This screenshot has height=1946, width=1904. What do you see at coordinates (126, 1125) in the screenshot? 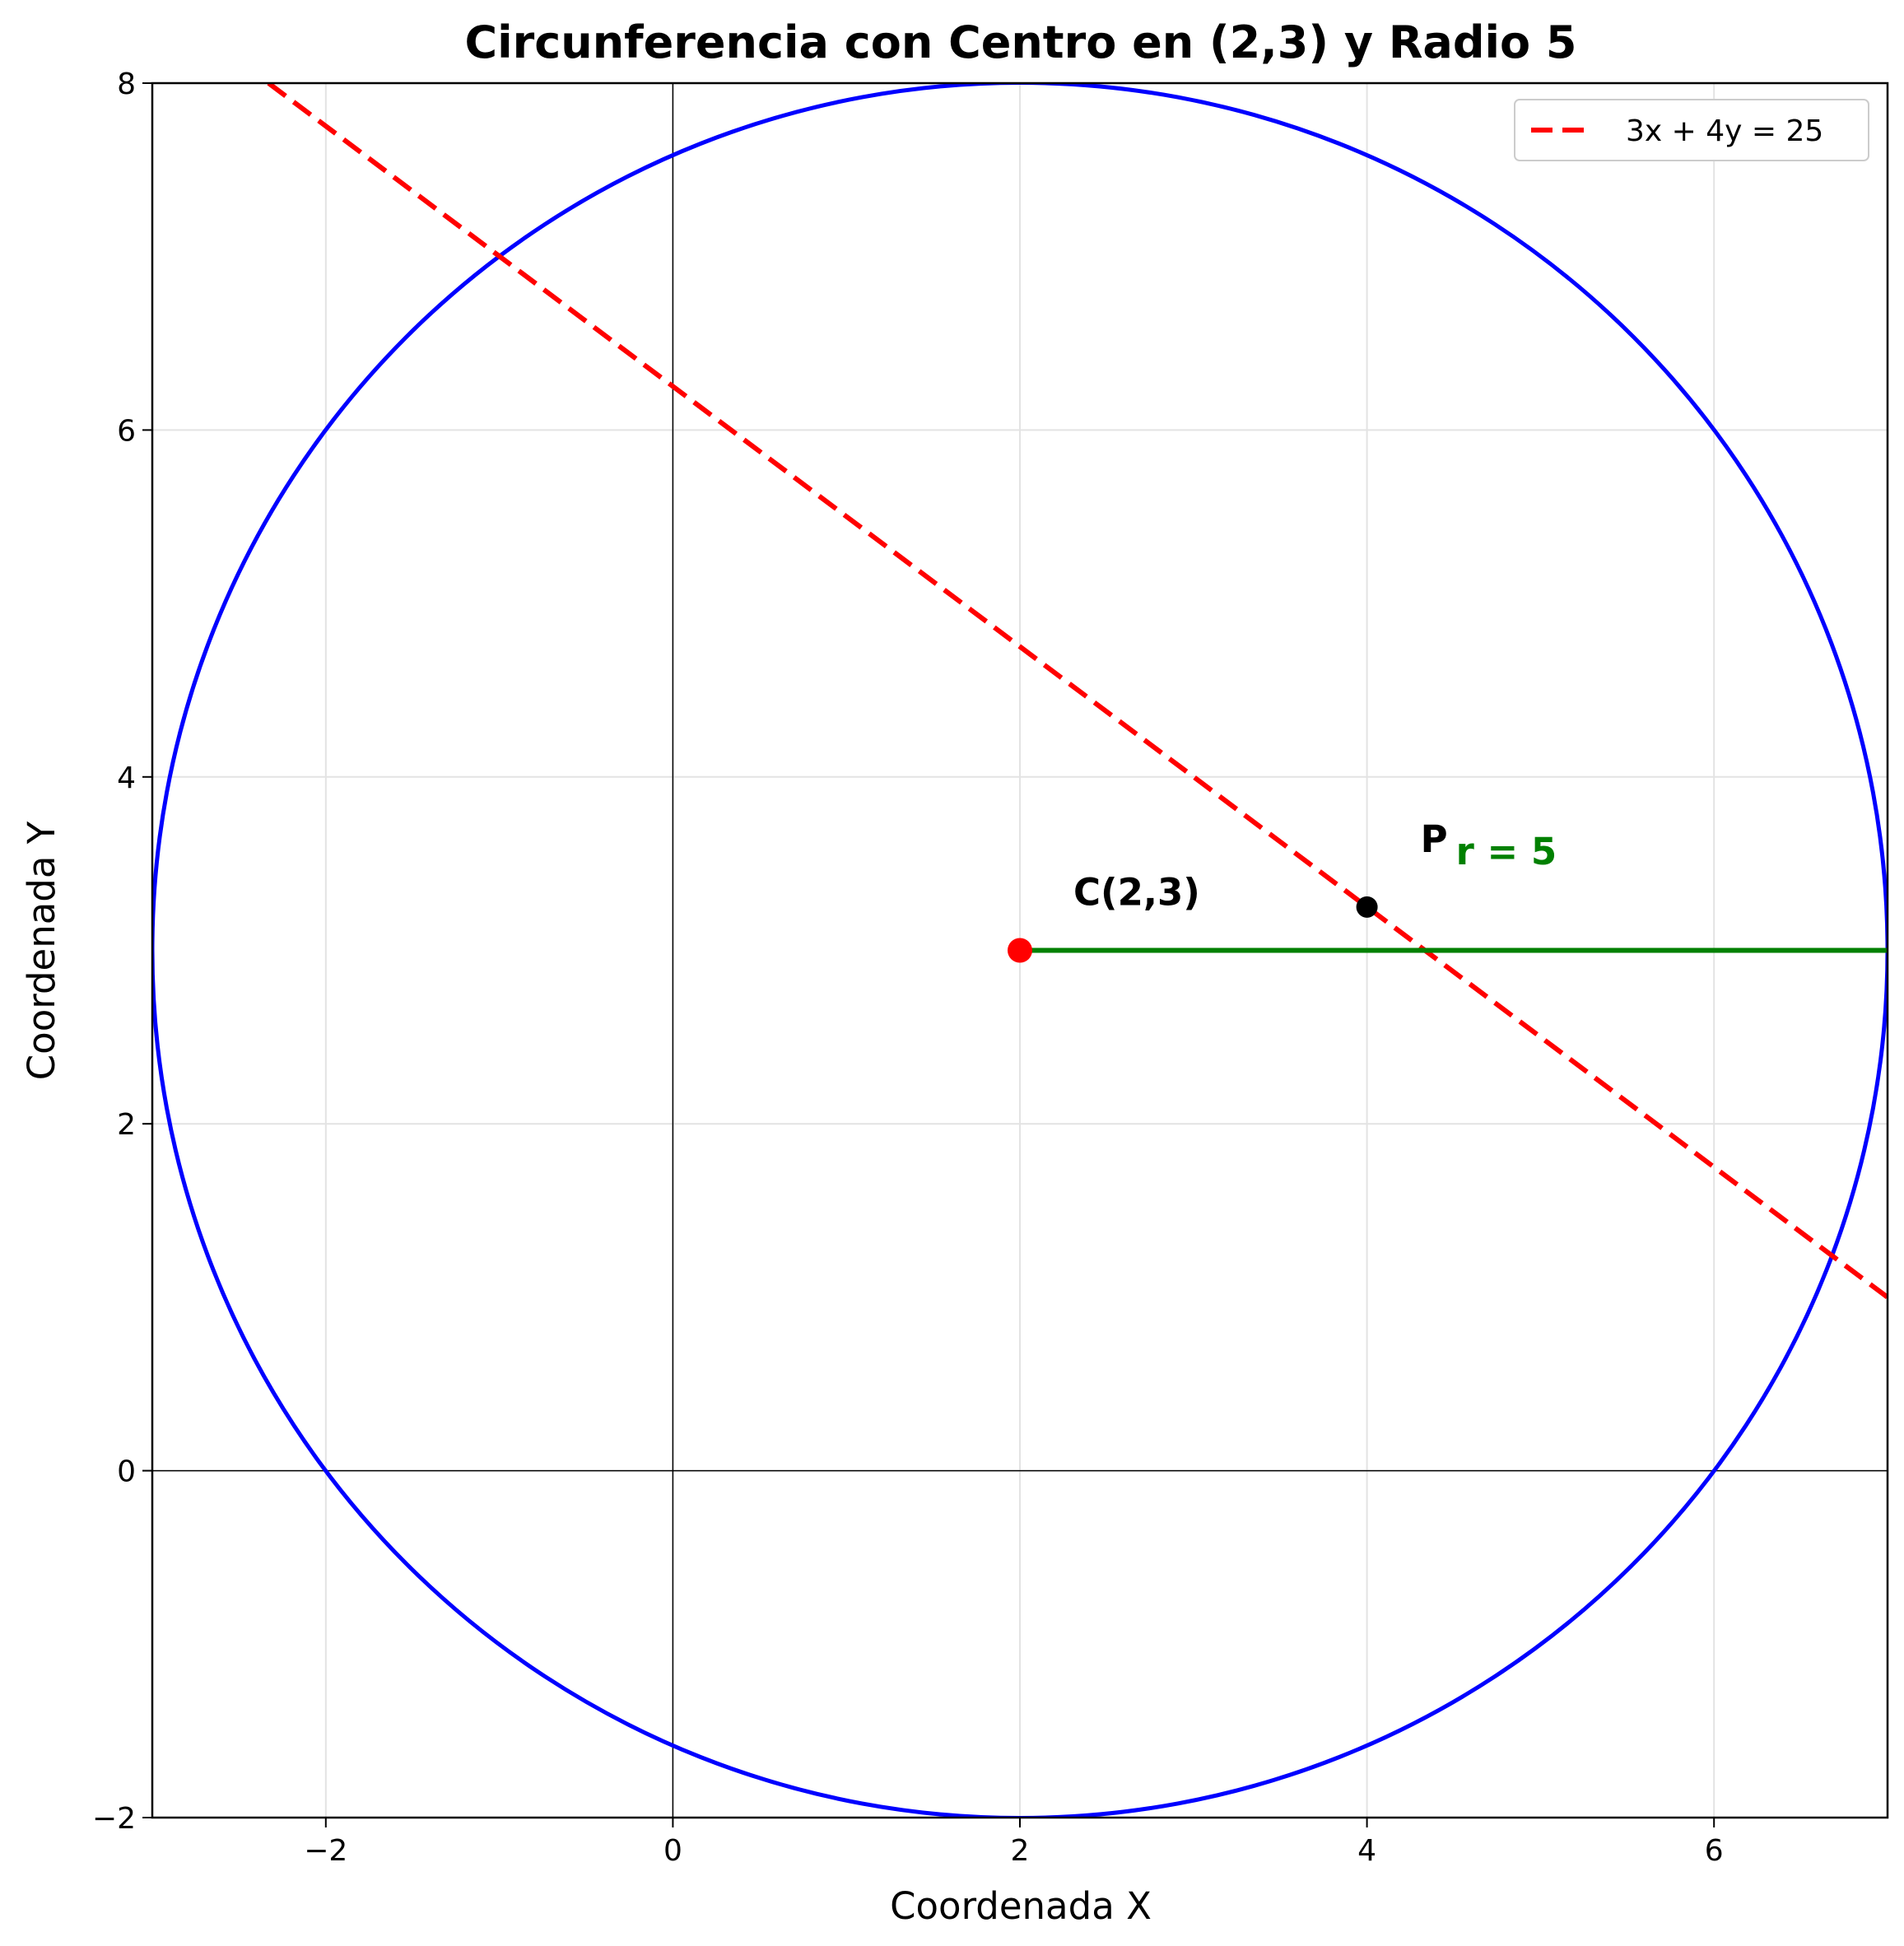
I see `y-tick-label: 2` at bounding box center [126, 1125].